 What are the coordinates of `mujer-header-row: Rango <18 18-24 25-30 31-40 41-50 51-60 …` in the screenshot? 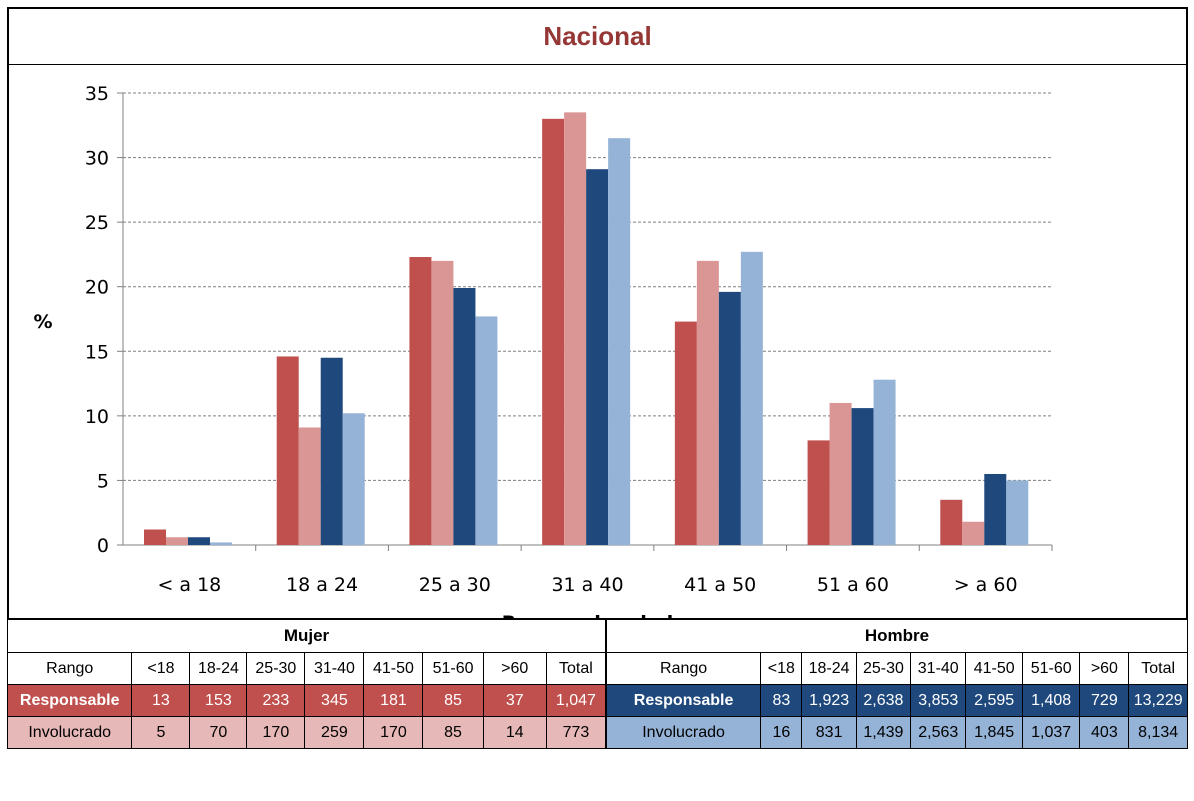 It's located at (306, 668).